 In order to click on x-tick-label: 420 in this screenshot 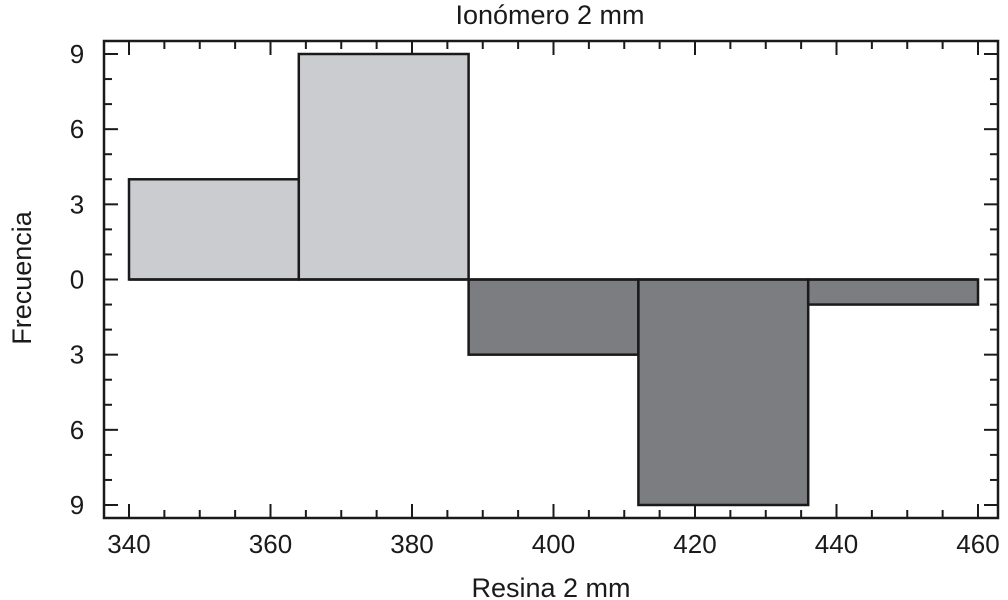, I will do `click(694, 544)`.